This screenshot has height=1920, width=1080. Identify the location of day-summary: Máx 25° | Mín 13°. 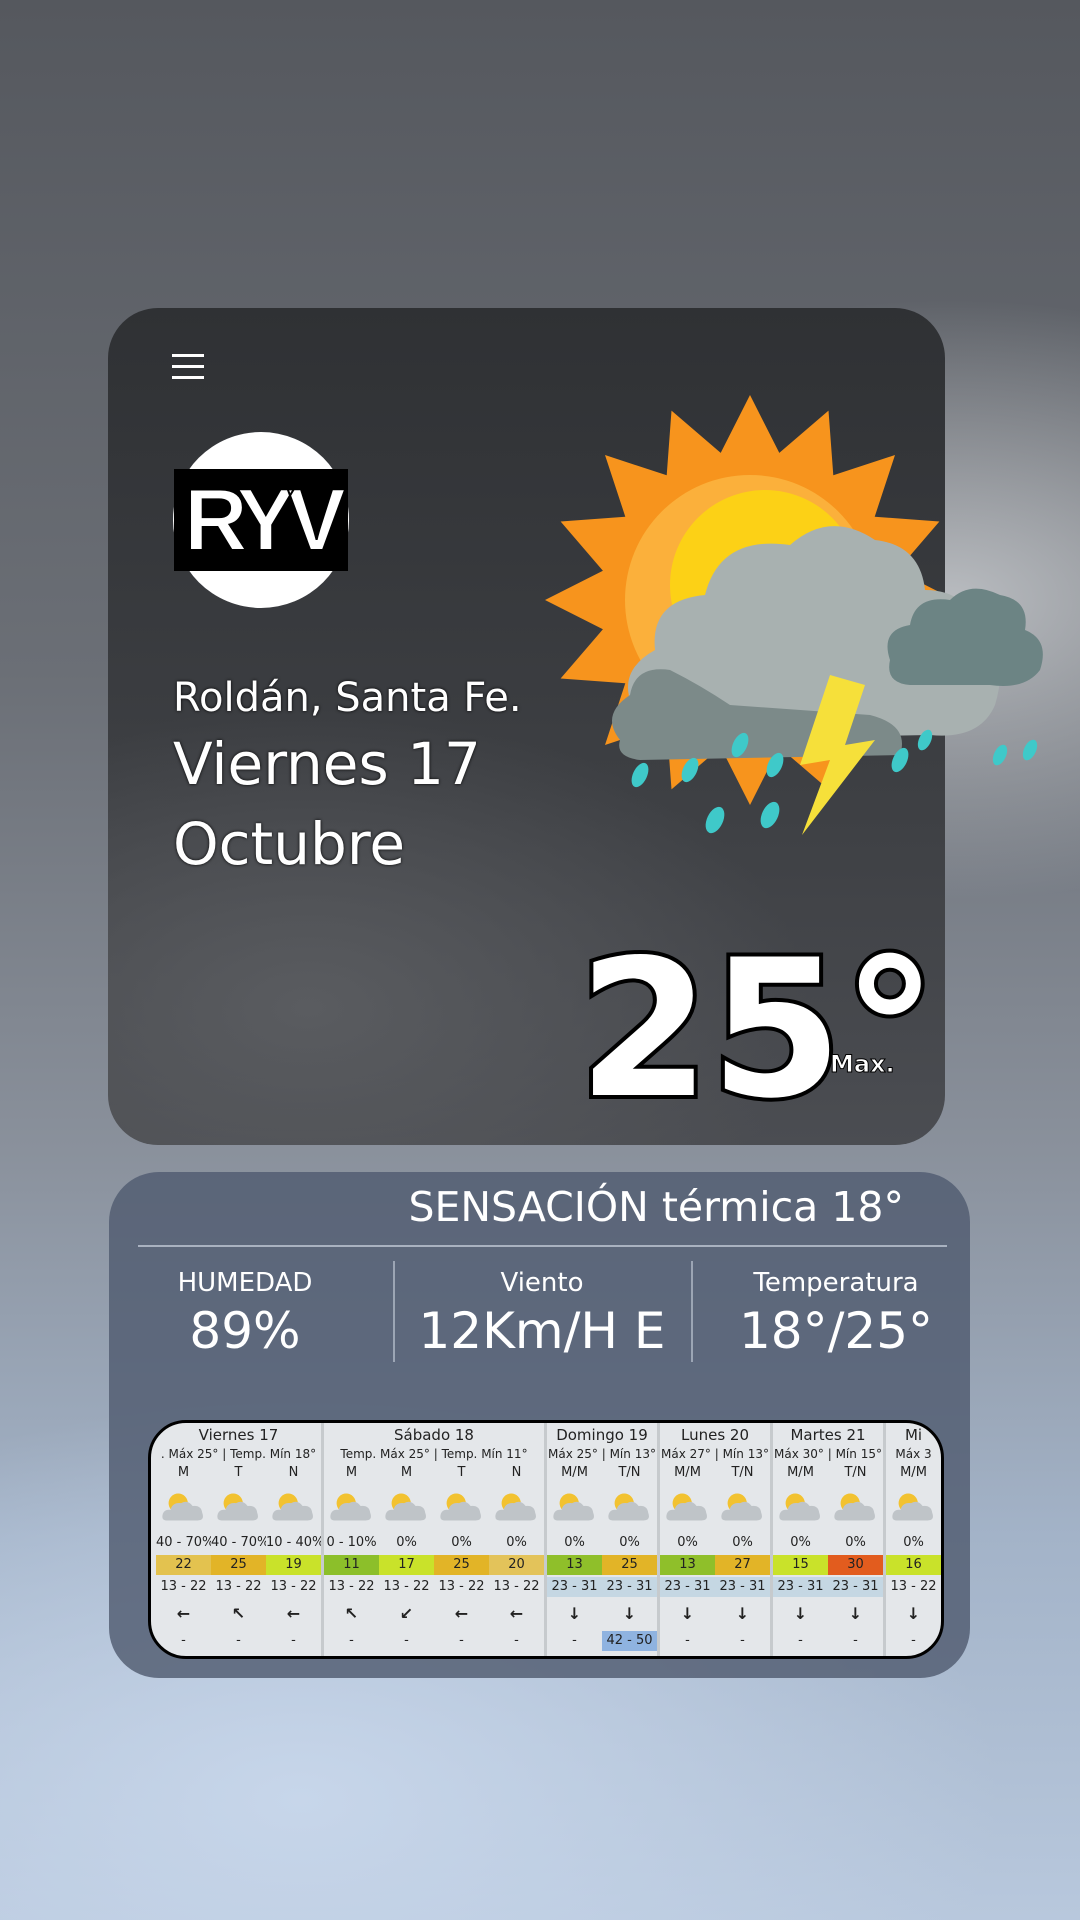
(602, 1454).